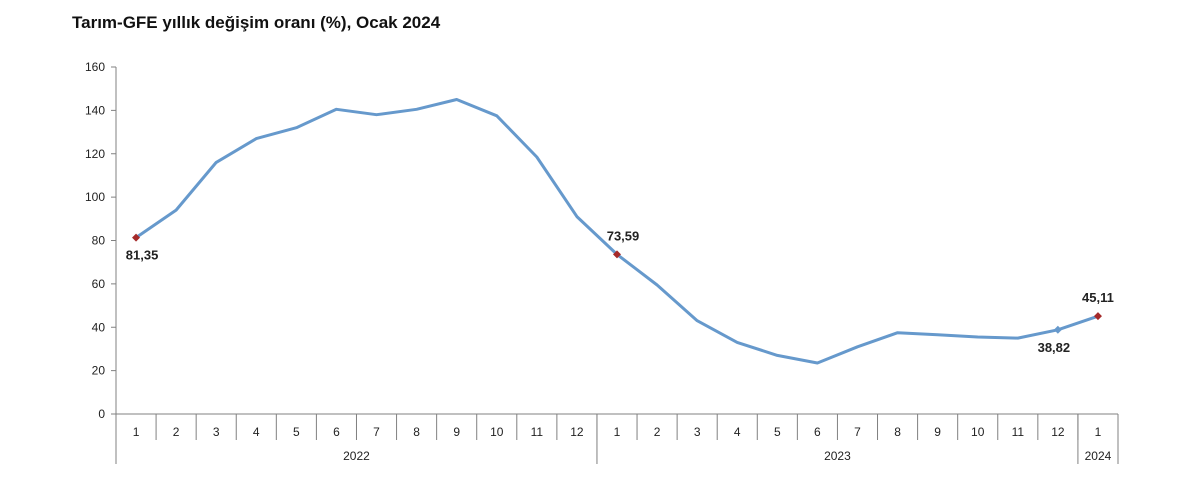  Describe the element at coordinates (95, 67) in the screenshot. I see `y-tick-label: 160` at that location.